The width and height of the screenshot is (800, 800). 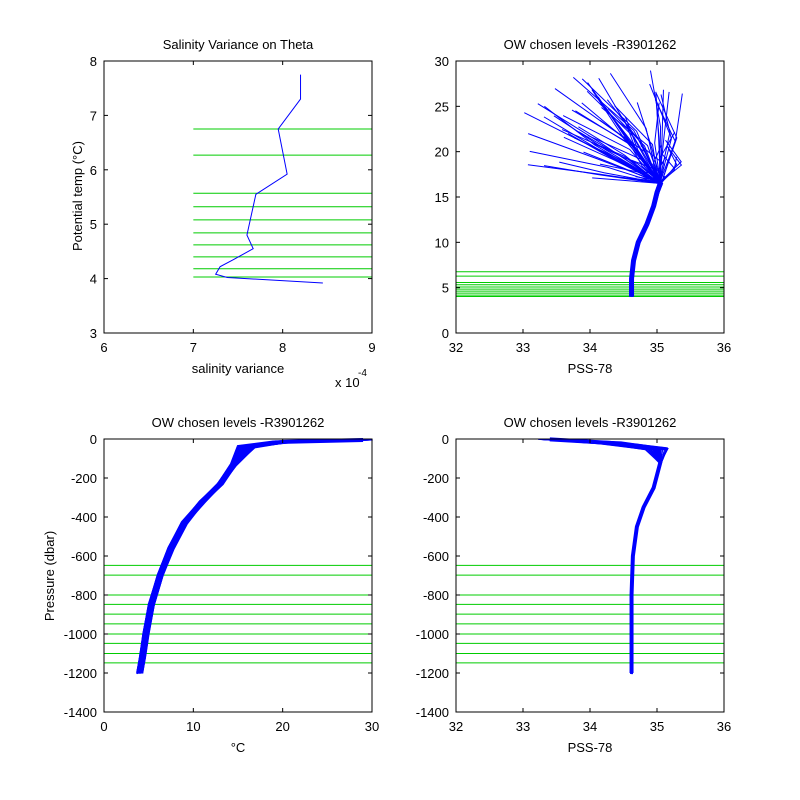 I want to click on x-tick-label: 7, so click(x=193, y=347).